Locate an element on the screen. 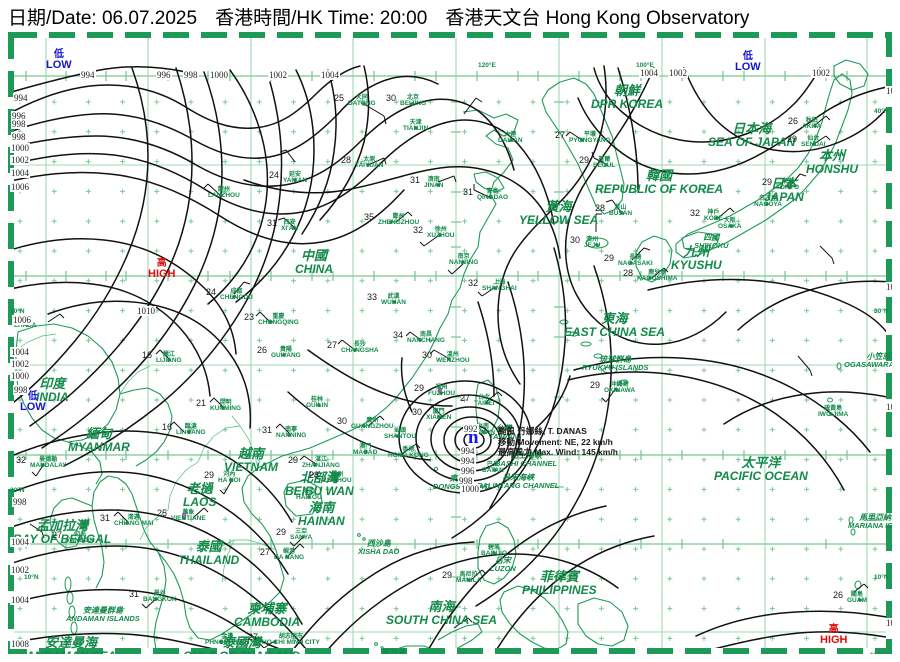  administrative-boundaries is located at coordinates (146, 458).